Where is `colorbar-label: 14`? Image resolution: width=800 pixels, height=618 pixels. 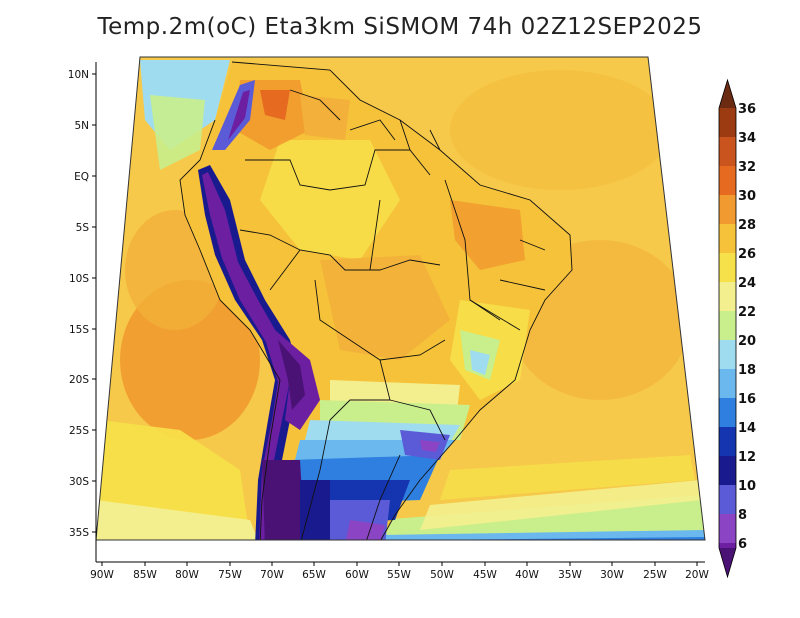
colorbar-label: 14 is located at coordinates (747, 428).